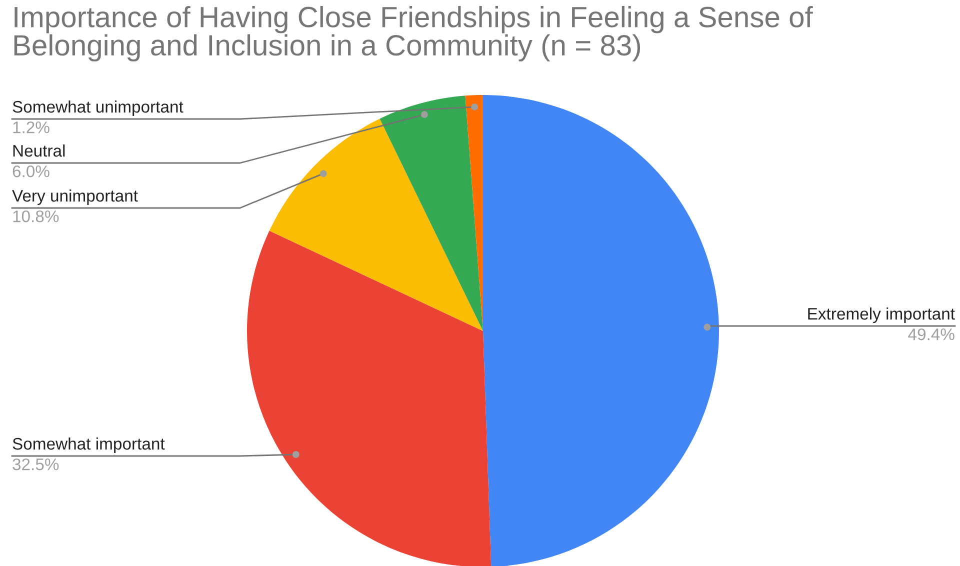 This screenshot has width=960, height=566. Describe the element at coordinates (39, 150) in the screenshot. I see `slice-label: Neutral` at that location.